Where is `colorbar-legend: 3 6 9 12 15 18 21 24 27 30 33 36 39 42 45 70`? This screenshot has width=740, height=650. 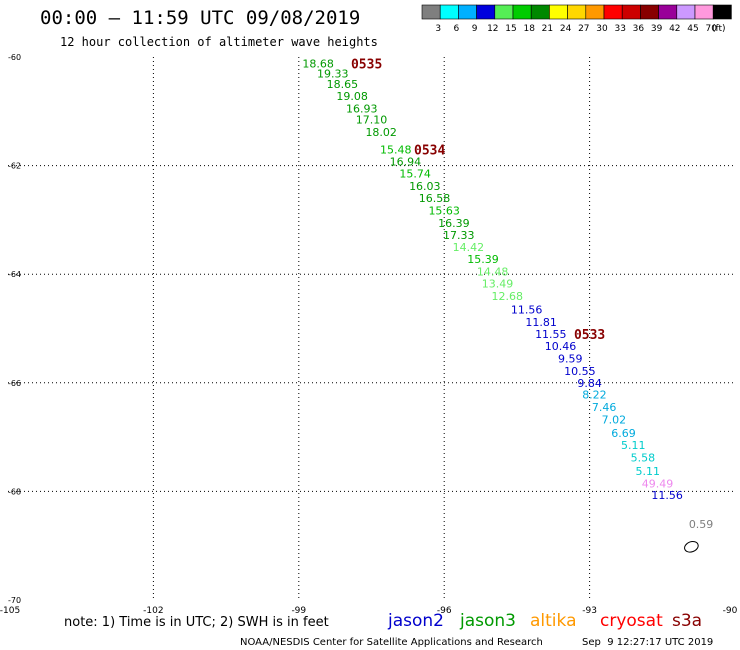 colorbar-legend: 3 6 9 12 15 18 21 24 27 30 33 36 39 42 45 70 is located at coordinates (576, 19).